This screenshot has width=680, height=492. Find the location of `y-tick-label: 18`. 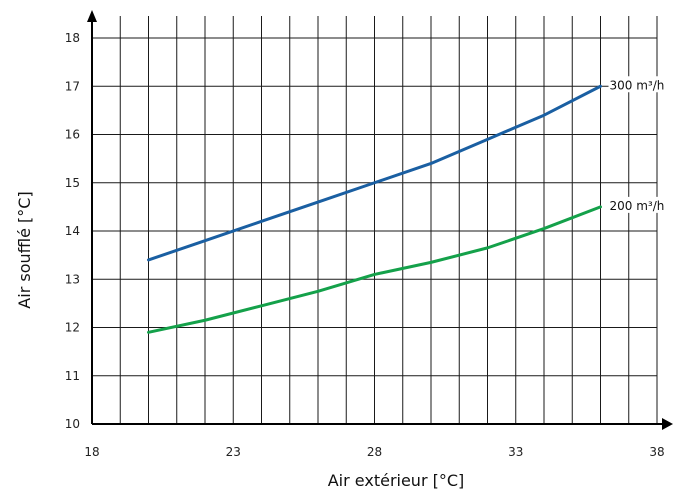

y-tick-label: 18 is located at coordinates (72, 38).